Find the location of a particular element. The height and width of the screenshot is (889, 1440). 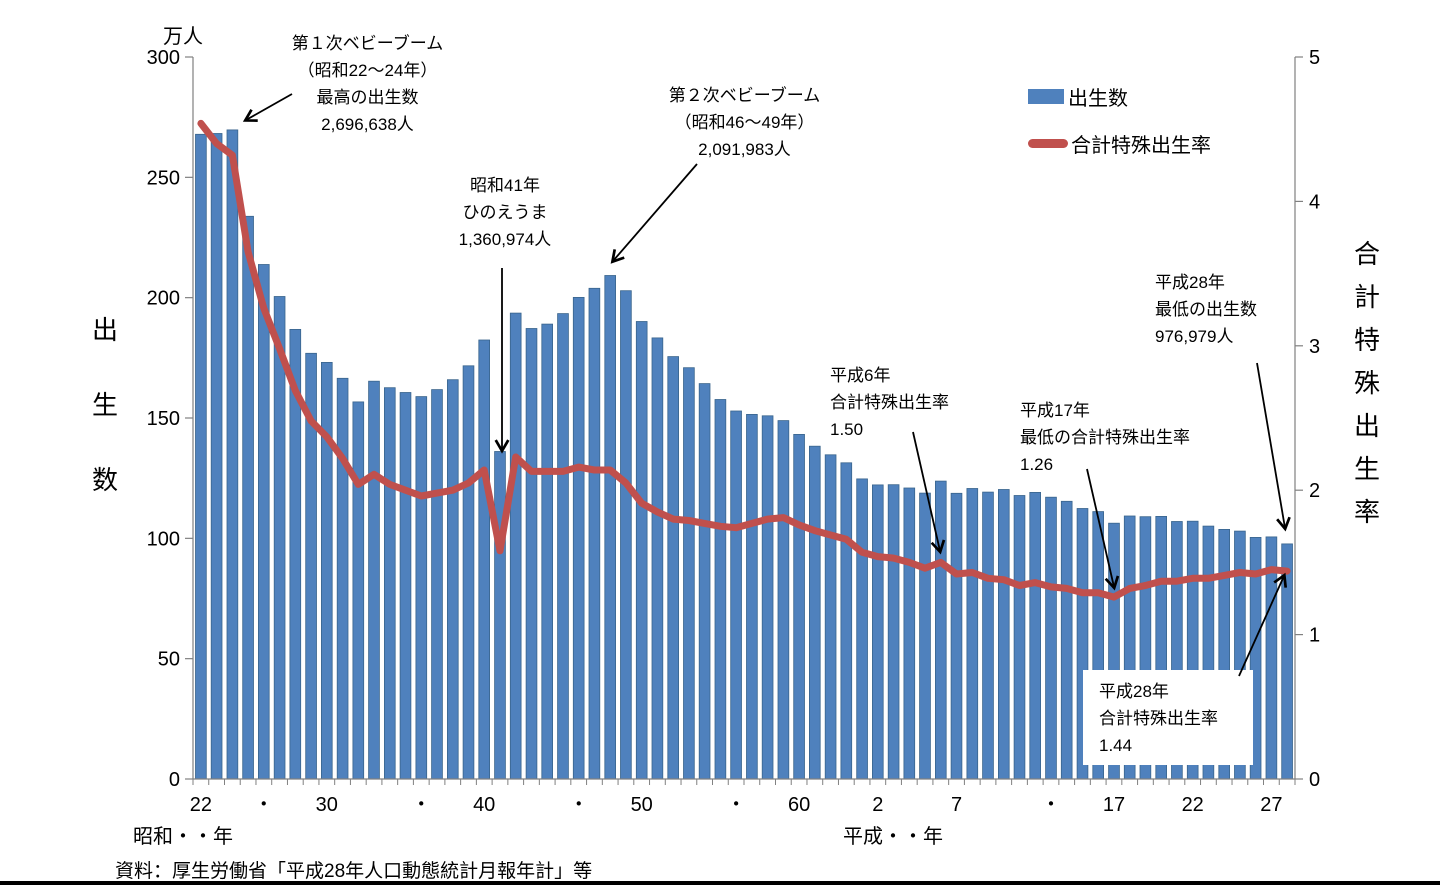

right-tick-label: 5 is located at coordinates (1314, 58).